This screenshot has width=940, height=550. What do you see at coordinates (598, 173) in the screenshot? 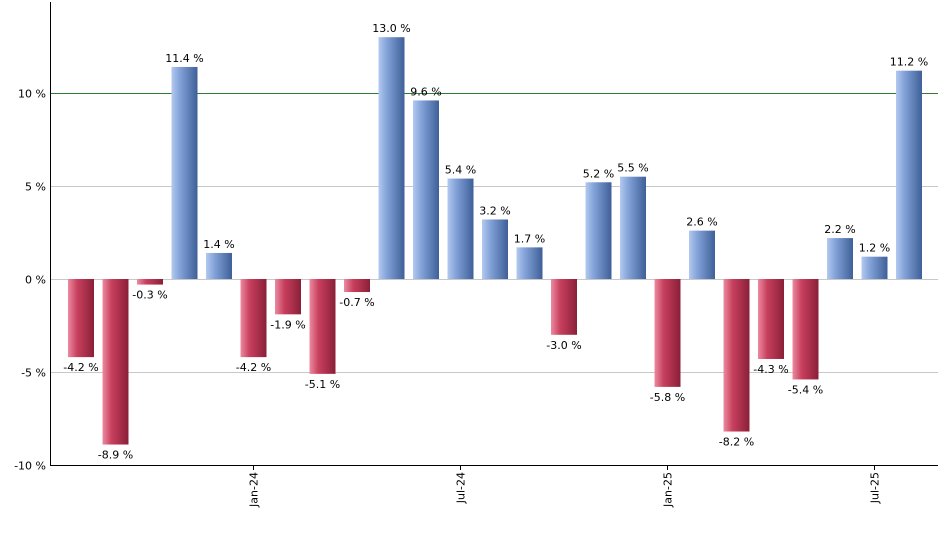
I see `data-label: 5.2 %` at bounding box center [598, 173].